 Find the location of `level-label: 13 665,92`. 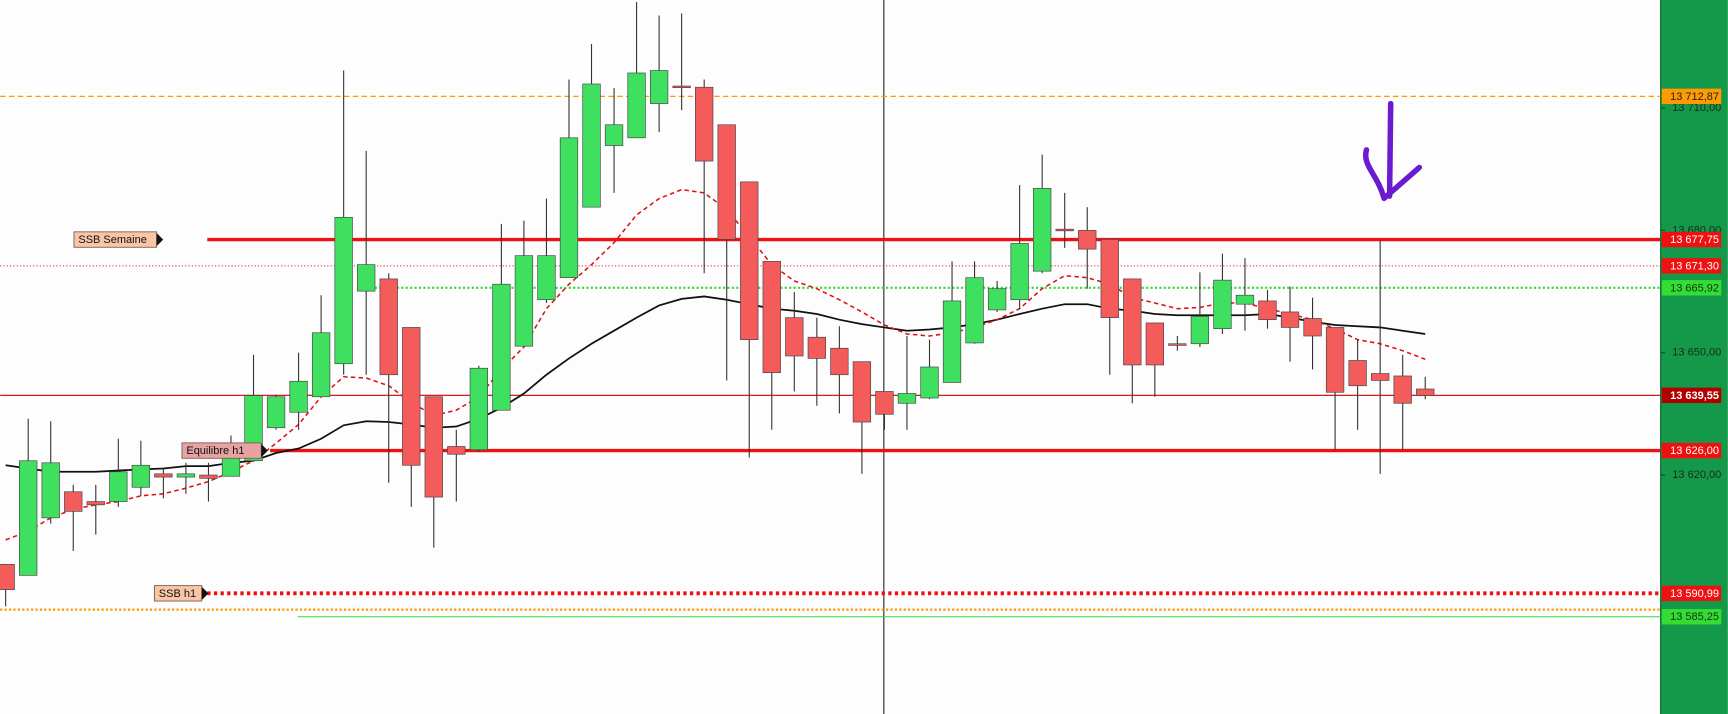

level-label: 13 665,92 is located at coordinates (1694, 288).